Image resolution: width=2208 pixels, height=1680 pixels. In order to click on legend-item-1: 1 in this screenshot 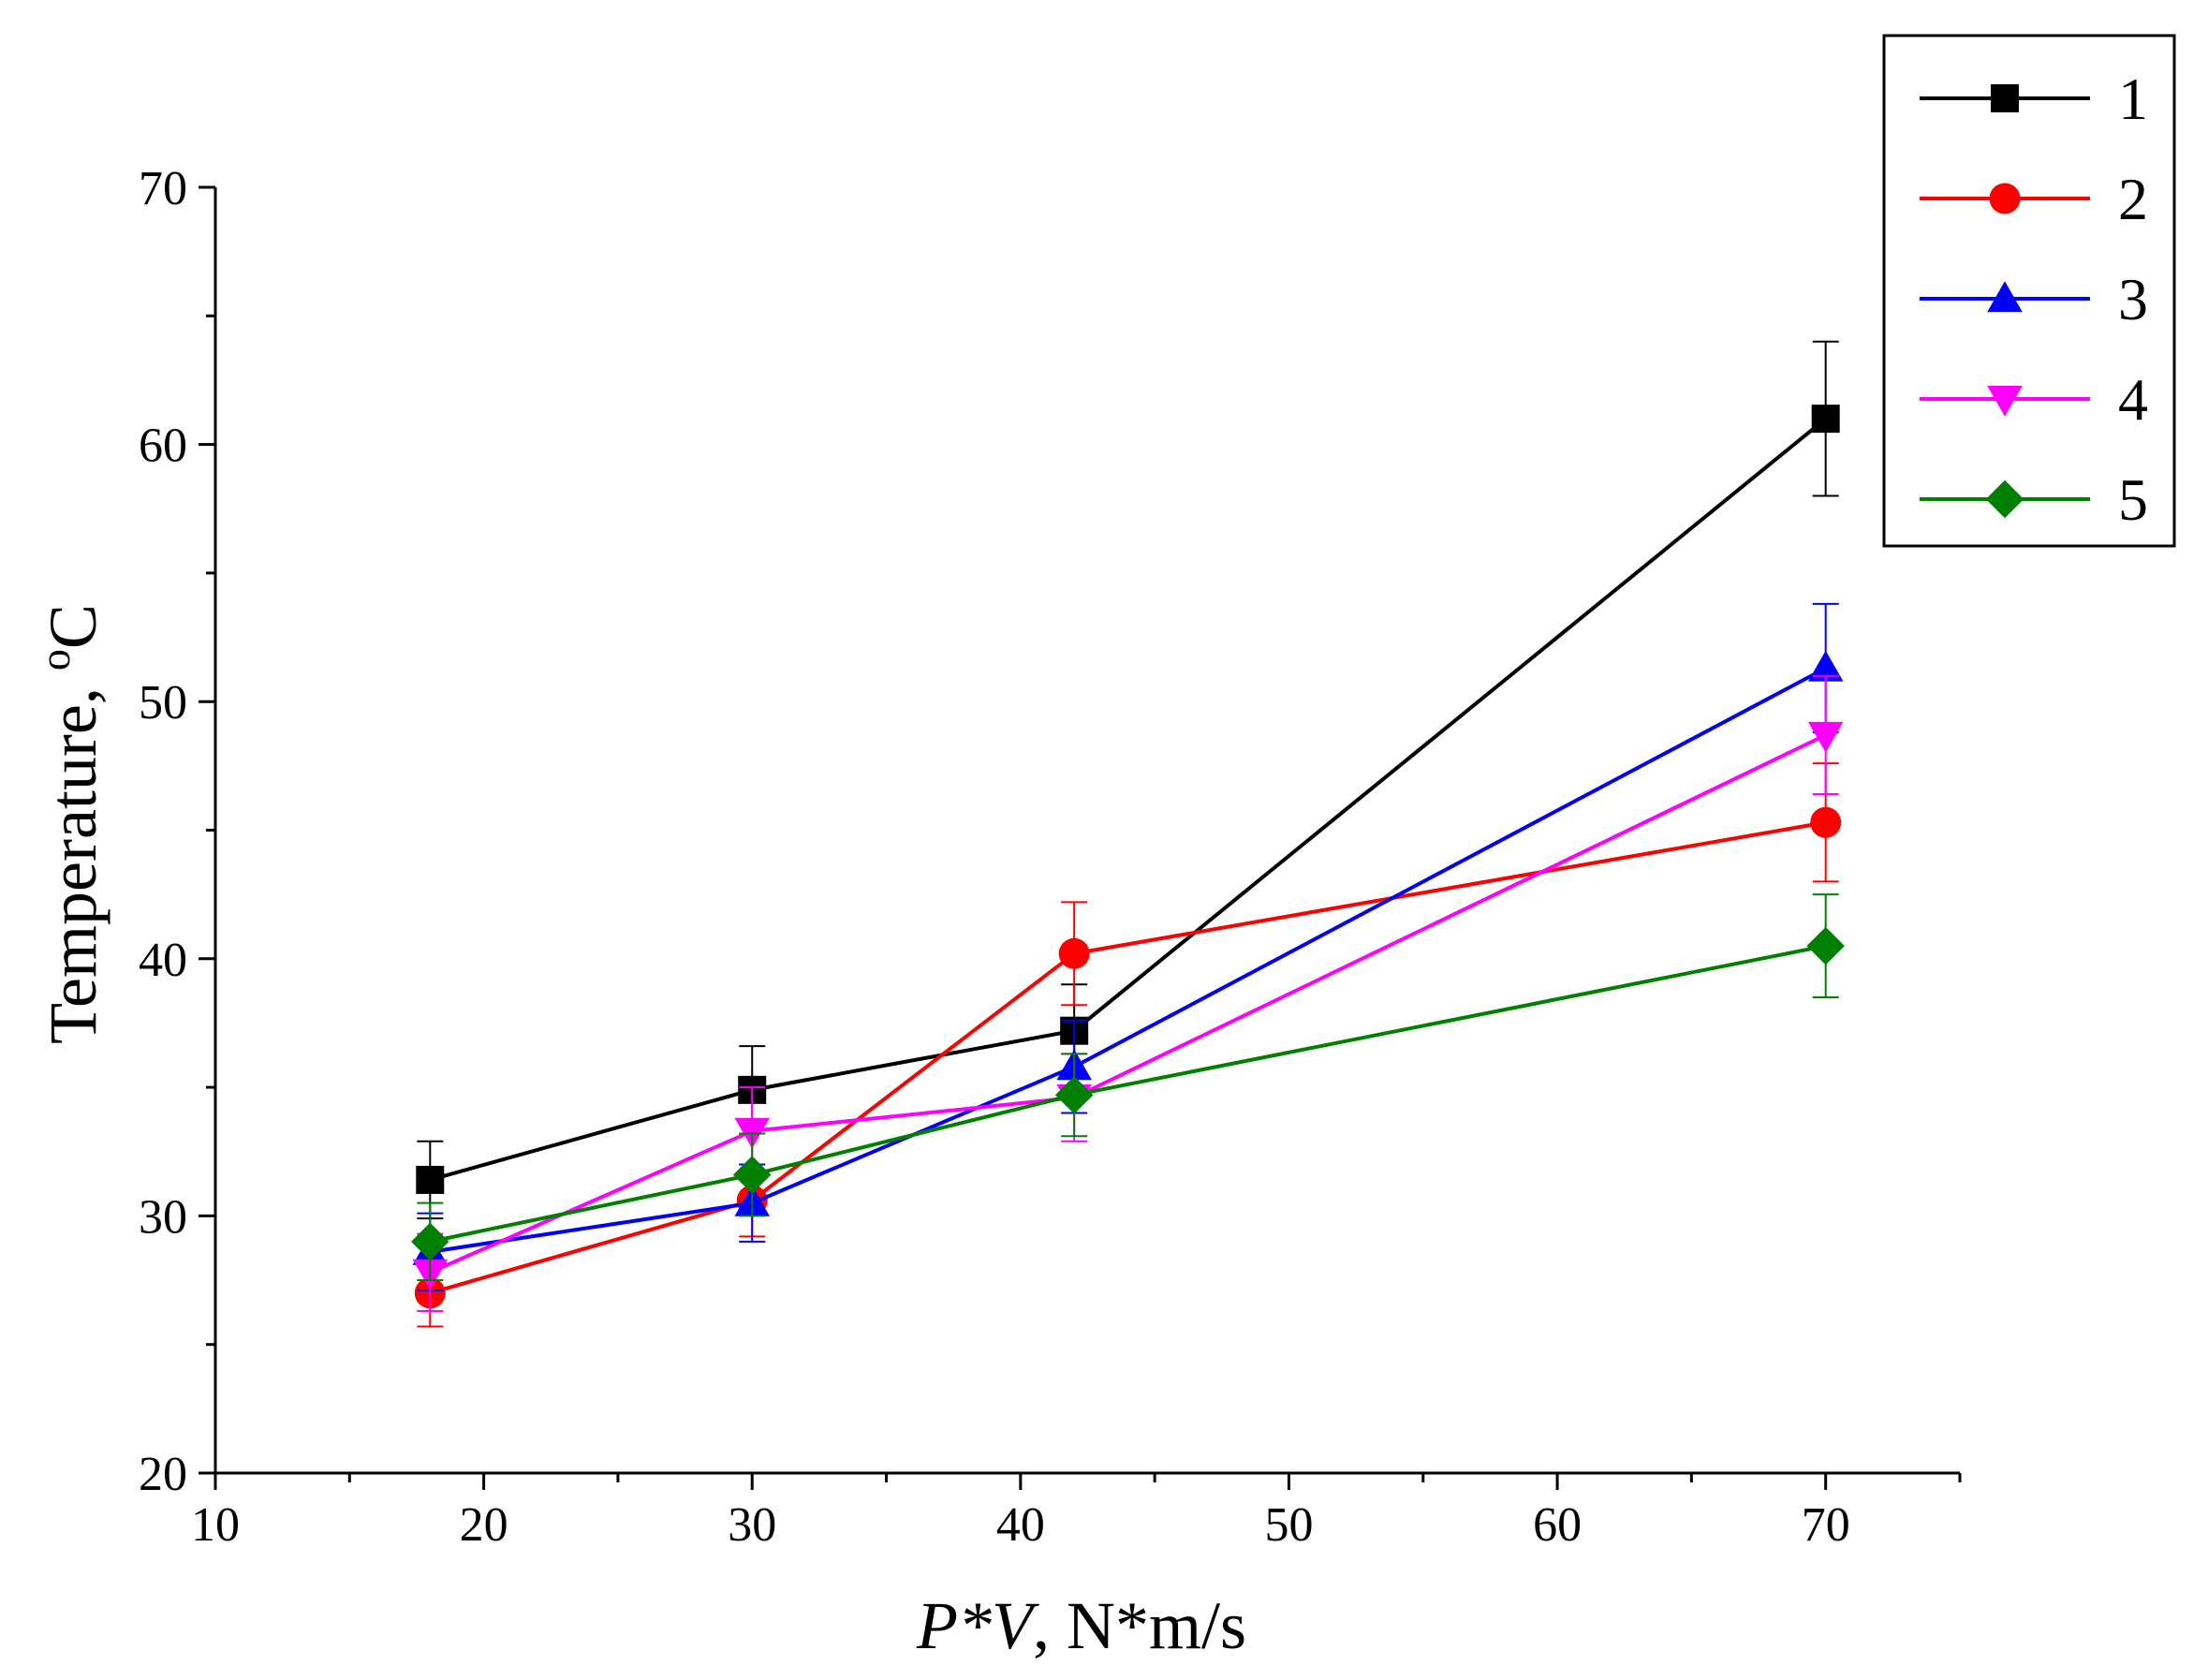, I will do `click(2034, 99)`.